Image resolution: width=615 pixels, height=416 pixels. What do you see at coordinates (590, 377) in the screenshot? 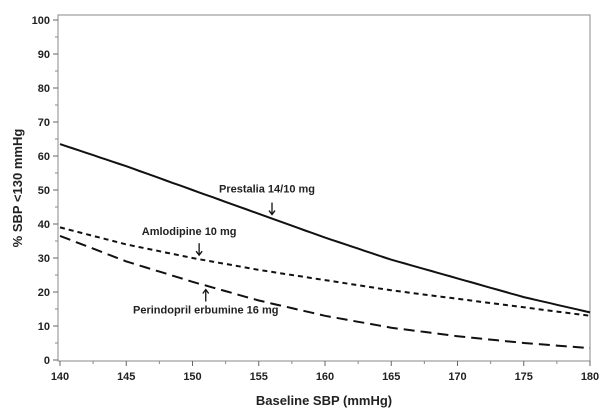
I see `x-tick-label: 180` at bounding box center [590, 377].